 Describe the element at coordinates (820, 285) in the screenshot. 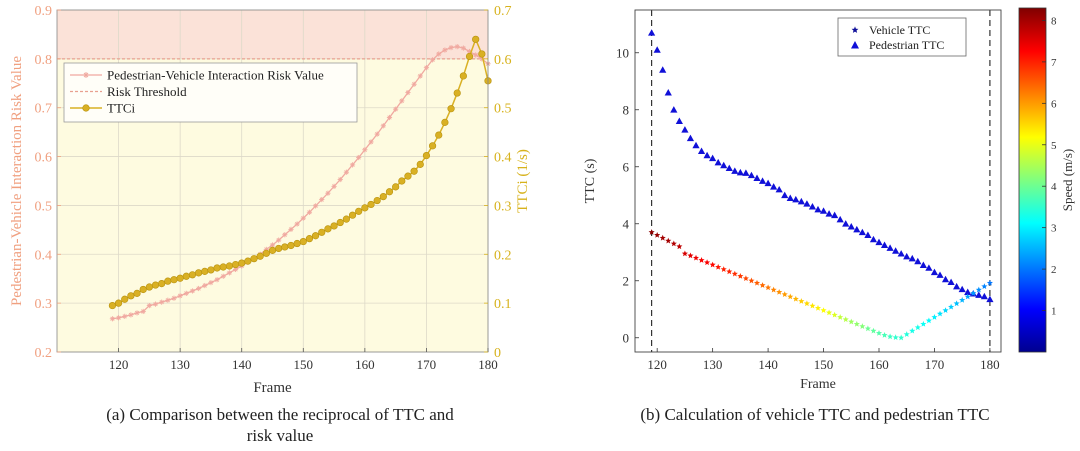

I see `vehicle-ttc-markers` at that location.